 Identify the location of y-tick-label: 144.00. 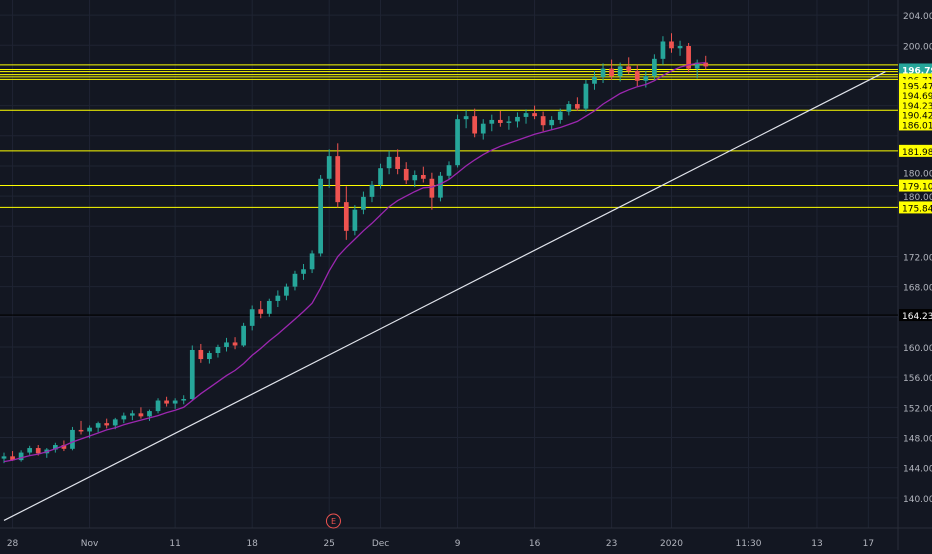
(917, 470).